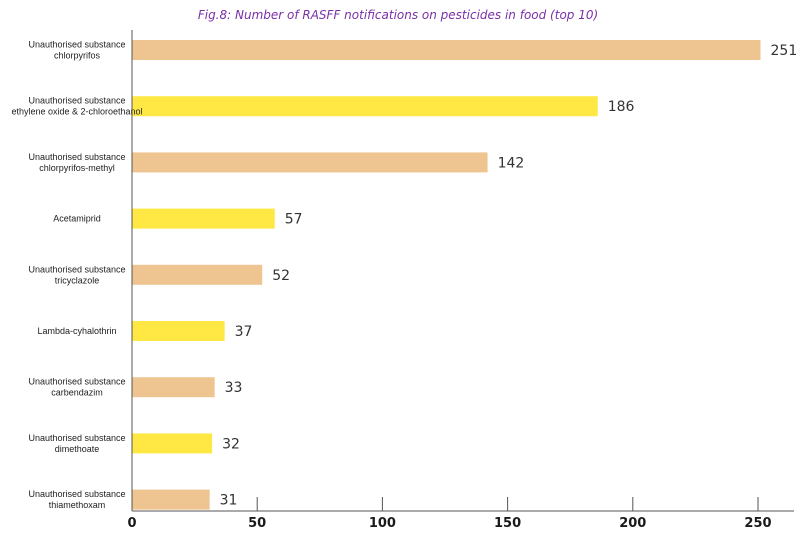 This screenshot has width=800, height=557. Describe the element at coordinates (234, 388) in the screenshot. I see `data-label: 33` at that location.